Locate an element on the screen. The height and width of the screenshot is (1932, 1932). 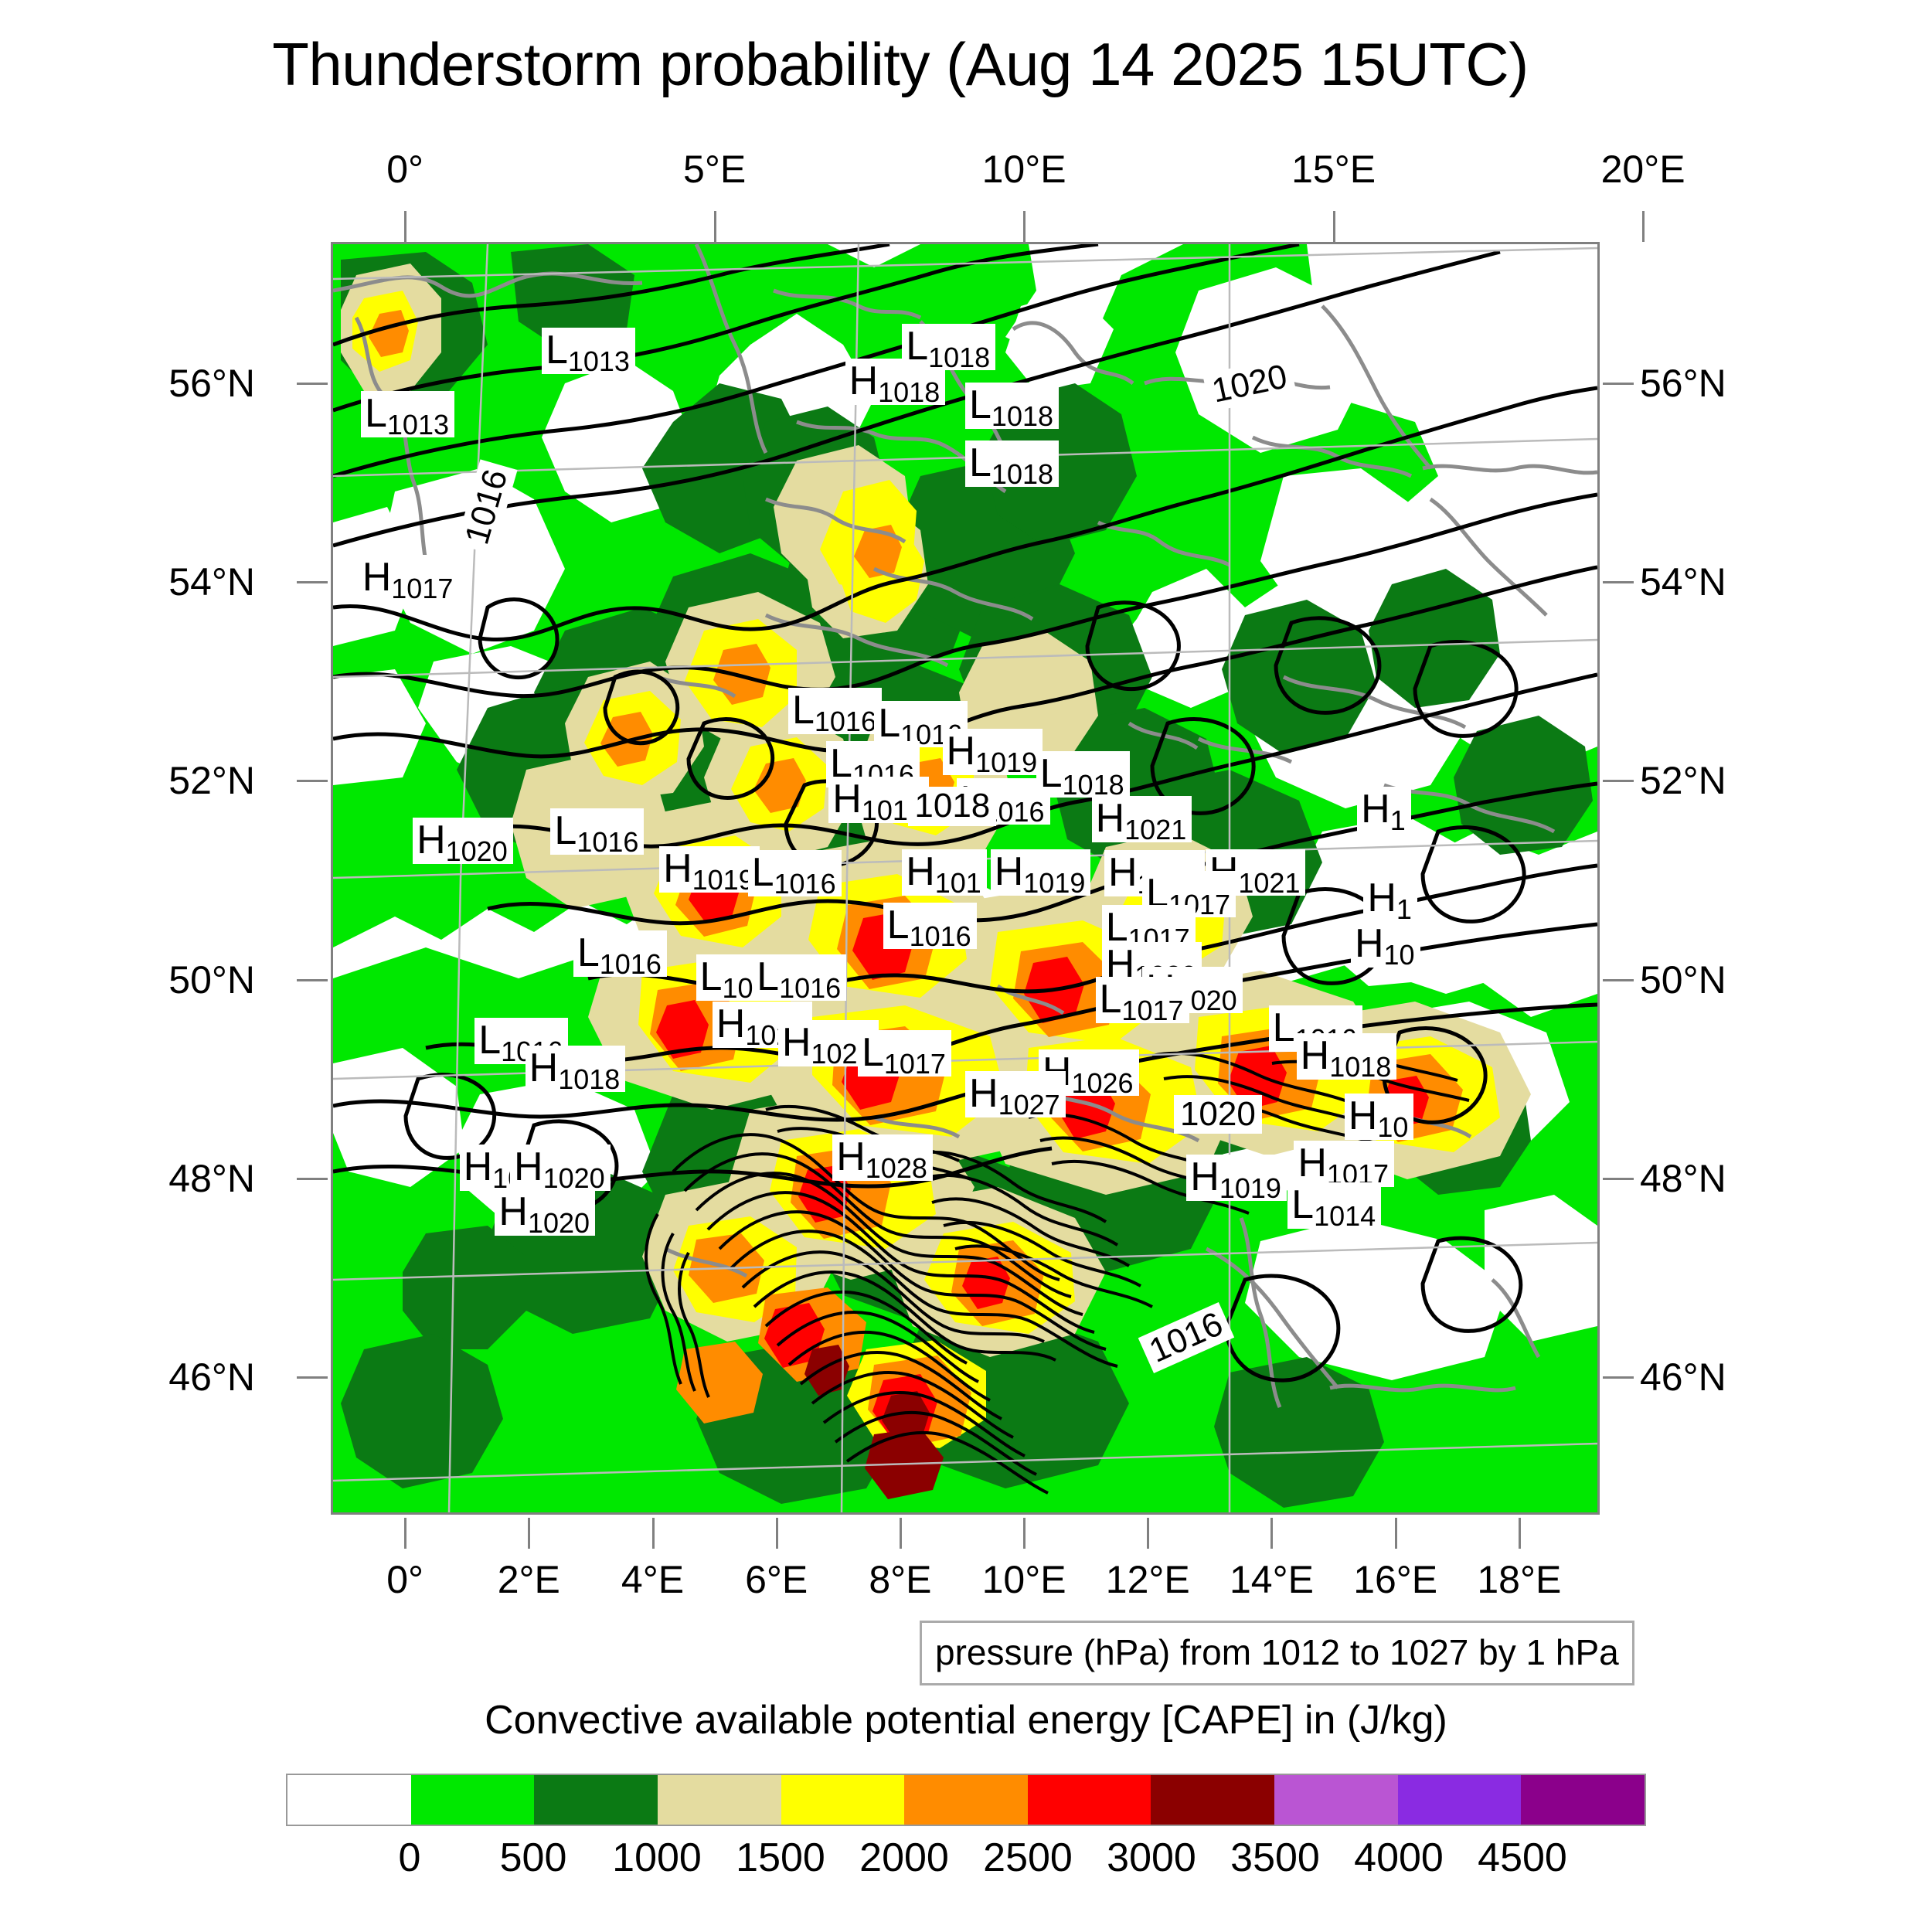
top-tick-10°E: 10°E is located at coordinates (1024, 169).